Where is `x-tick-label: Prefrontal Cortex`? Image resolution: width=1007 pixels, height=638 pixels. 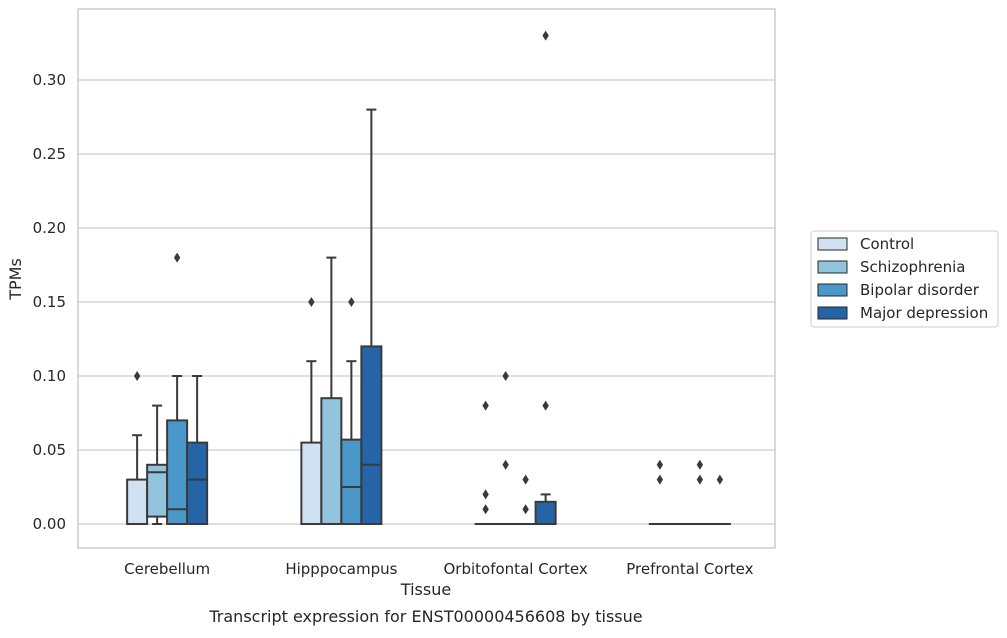
x-tick-label: Prefrontal Cortex is located at coordinates (689, 569).